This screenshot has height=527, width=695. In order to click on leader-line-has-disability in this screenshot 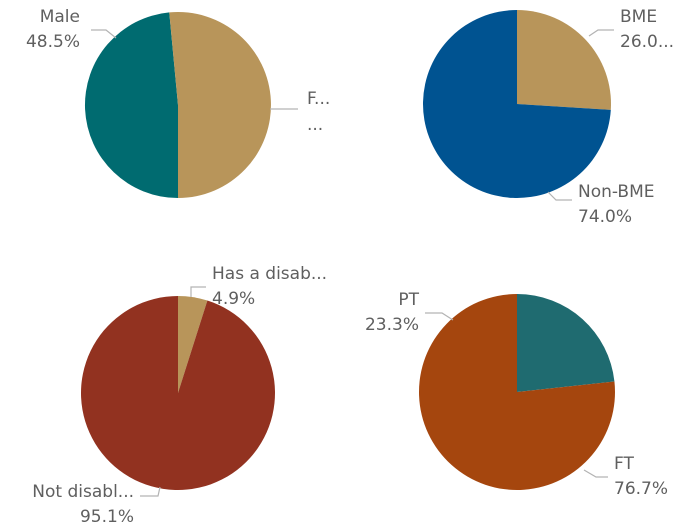, I will do `click(198, 291)`.